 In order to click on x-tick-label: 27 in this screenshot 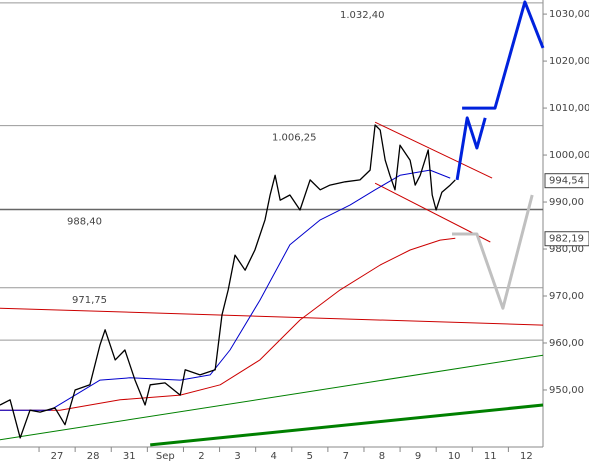, I will do `click(57, 456)`.